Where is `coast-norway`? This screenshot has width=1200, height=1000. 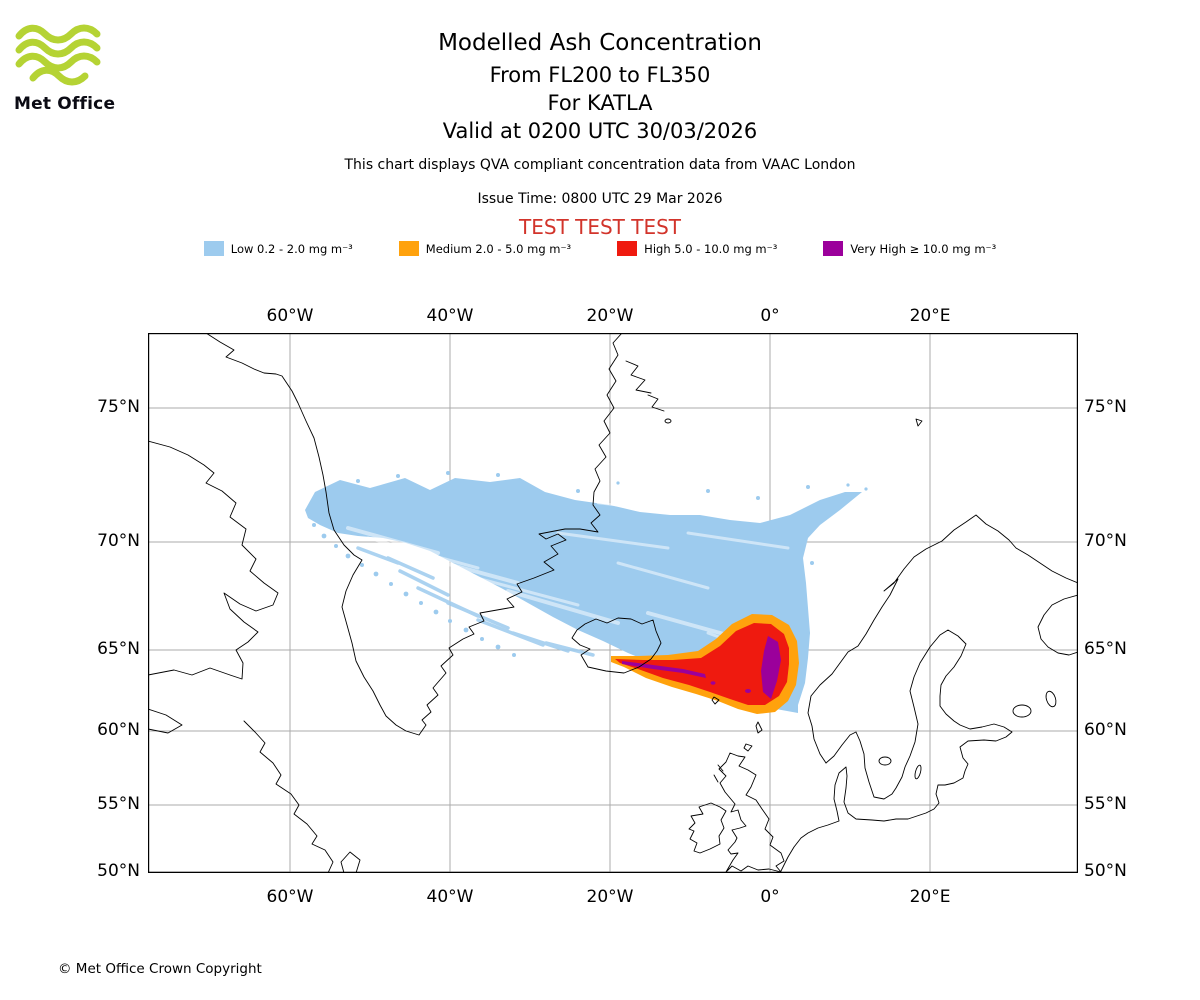
coast-norway is located at coordinates (943, 639).